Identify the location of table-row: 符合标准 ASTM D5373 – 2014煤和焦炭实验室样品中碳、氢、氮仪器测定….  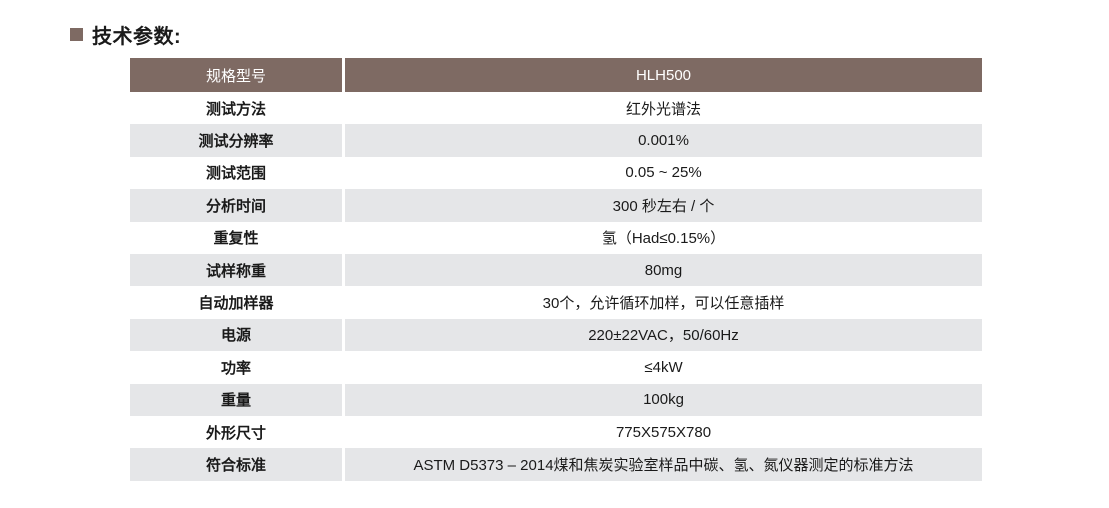
(556, 464).